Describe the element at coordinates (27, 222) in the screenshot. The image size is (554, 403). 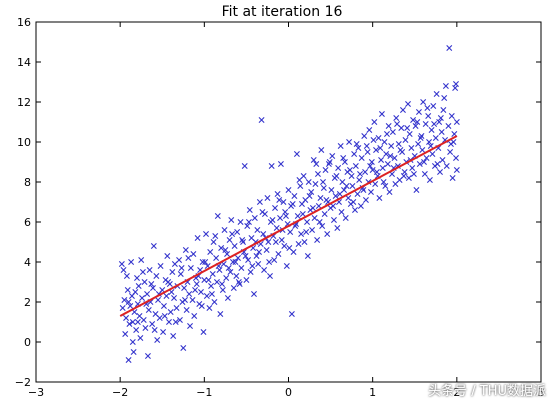
I see `y-tick-label: 6` at that location.